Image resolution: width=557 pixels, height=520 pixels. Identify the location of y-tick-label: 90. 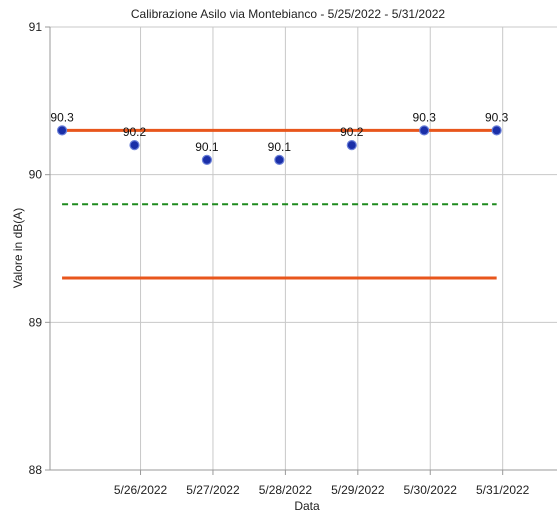
(36, 175).